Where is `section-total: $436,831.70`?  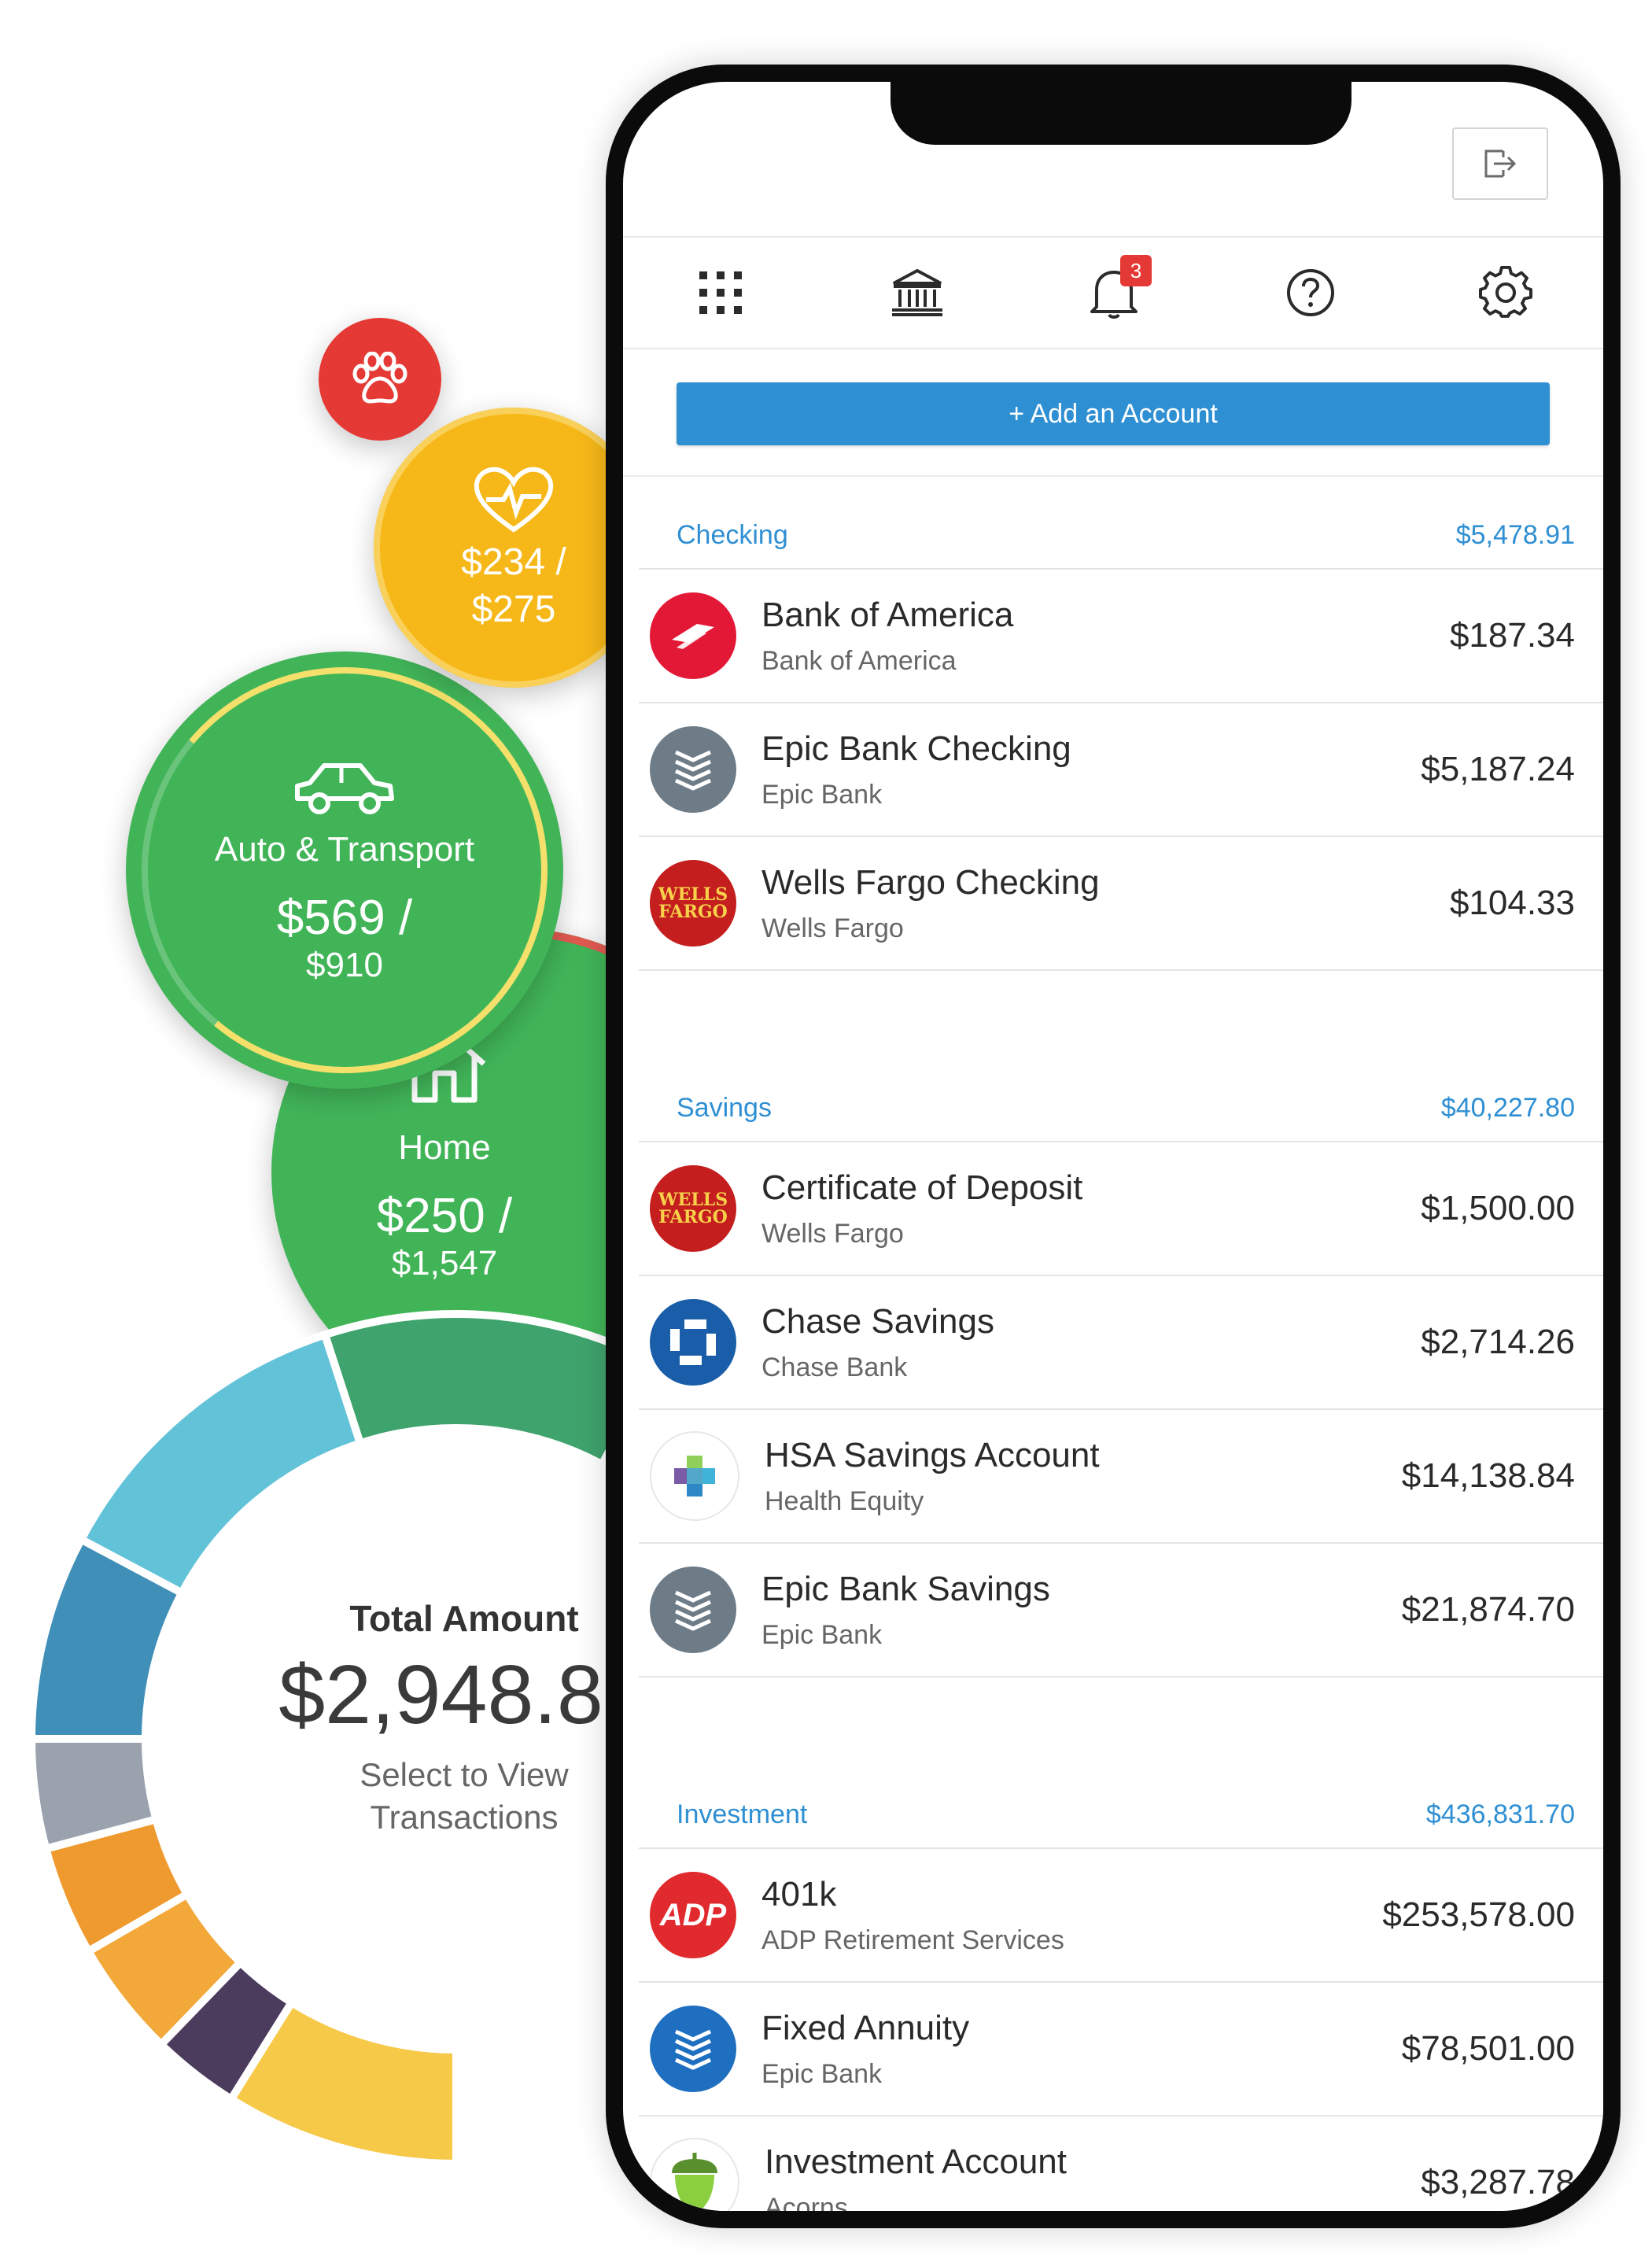
section-total: $436,831.70 is located at coordinates (1500, 1814).